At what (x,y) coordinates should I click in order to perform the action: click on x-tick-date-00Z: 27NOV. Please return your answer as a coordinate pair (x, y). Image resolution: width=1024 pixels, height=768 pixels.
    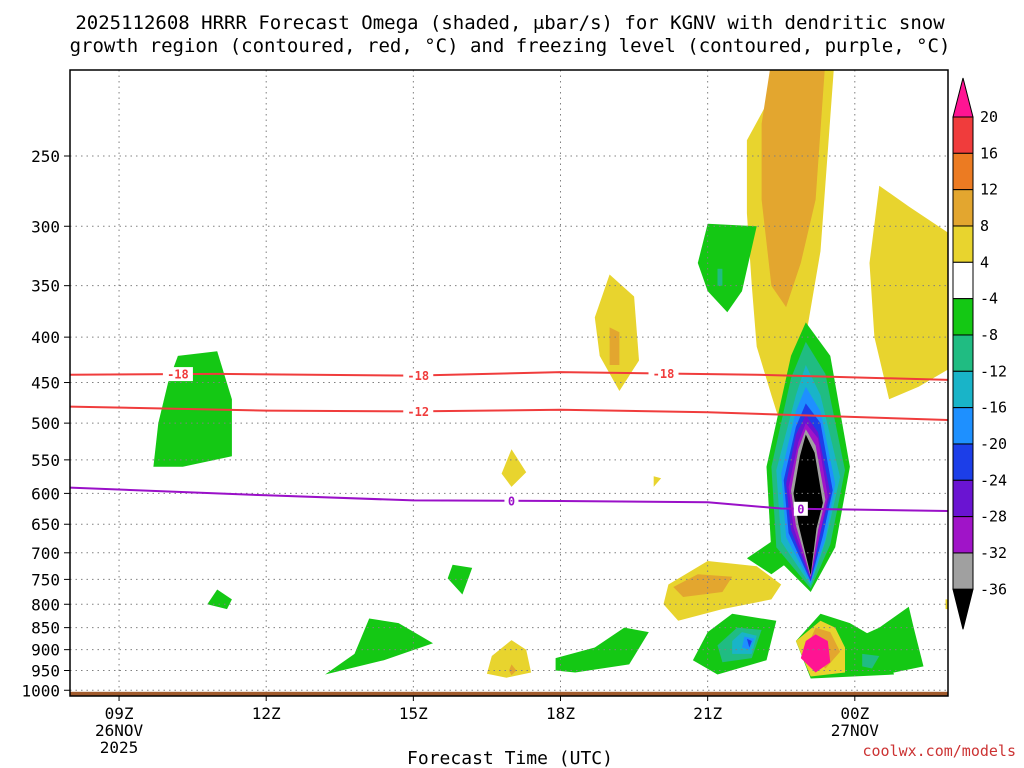
    Looking at the image, I should click on (855, 730).